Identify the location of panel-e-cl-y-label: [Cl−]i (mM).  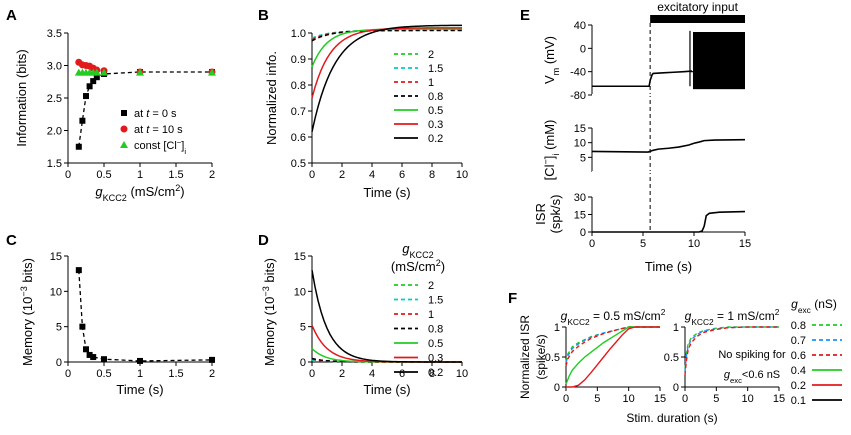
(551, 150).